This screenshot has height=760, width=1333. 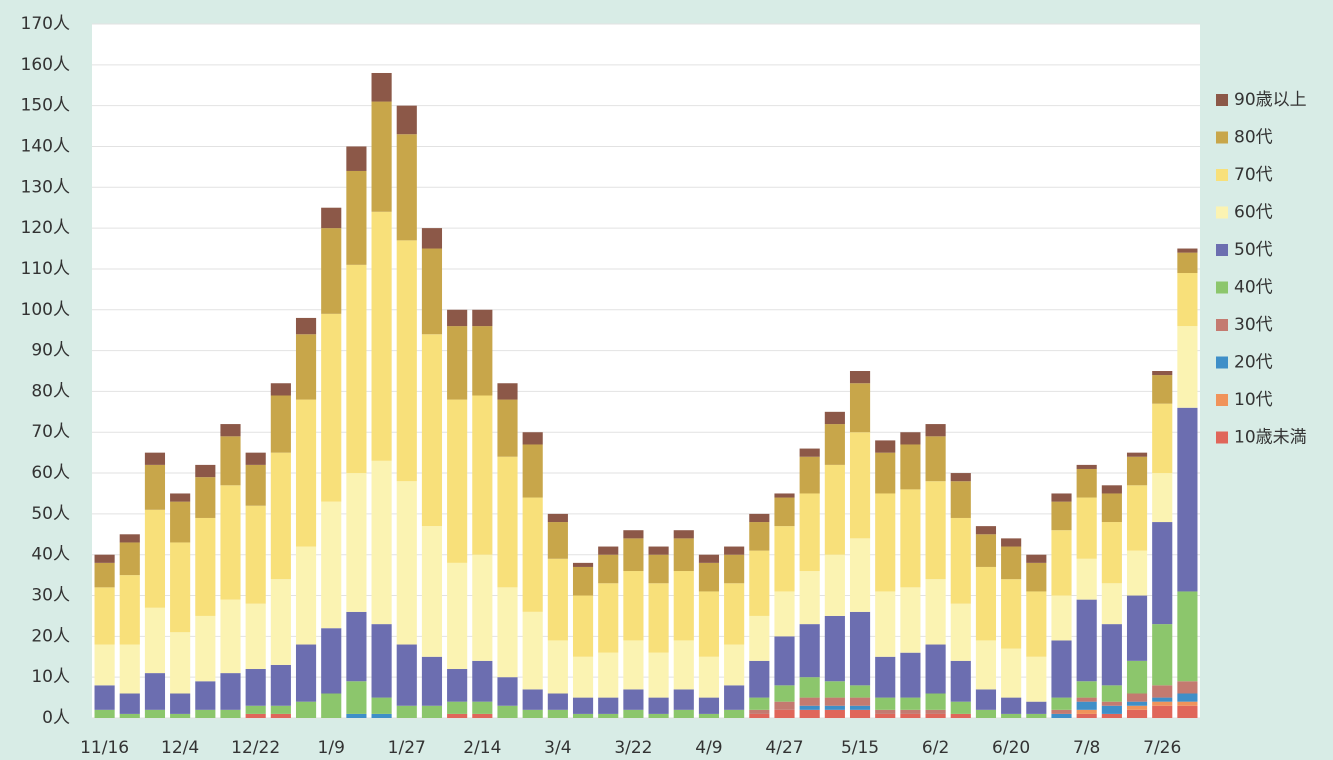 I want to click on x-tick-label: 7/26, so click(x=1162, y=748).